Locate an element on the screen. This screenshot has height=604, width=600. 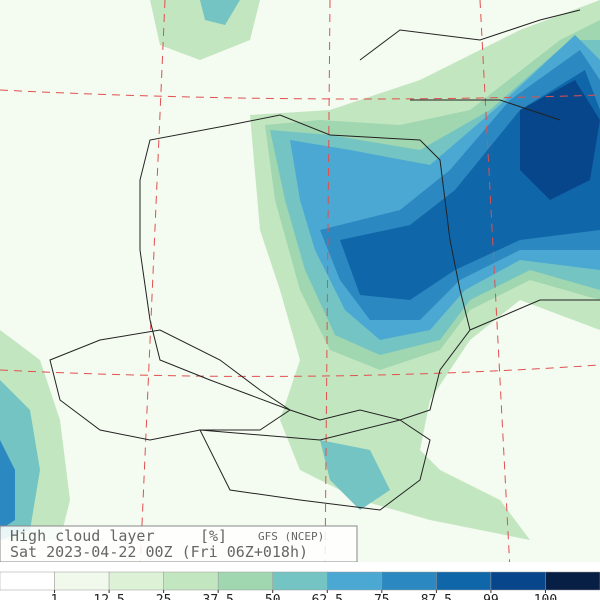
colorbar-label: 99 is located at coordinates (491, 596).